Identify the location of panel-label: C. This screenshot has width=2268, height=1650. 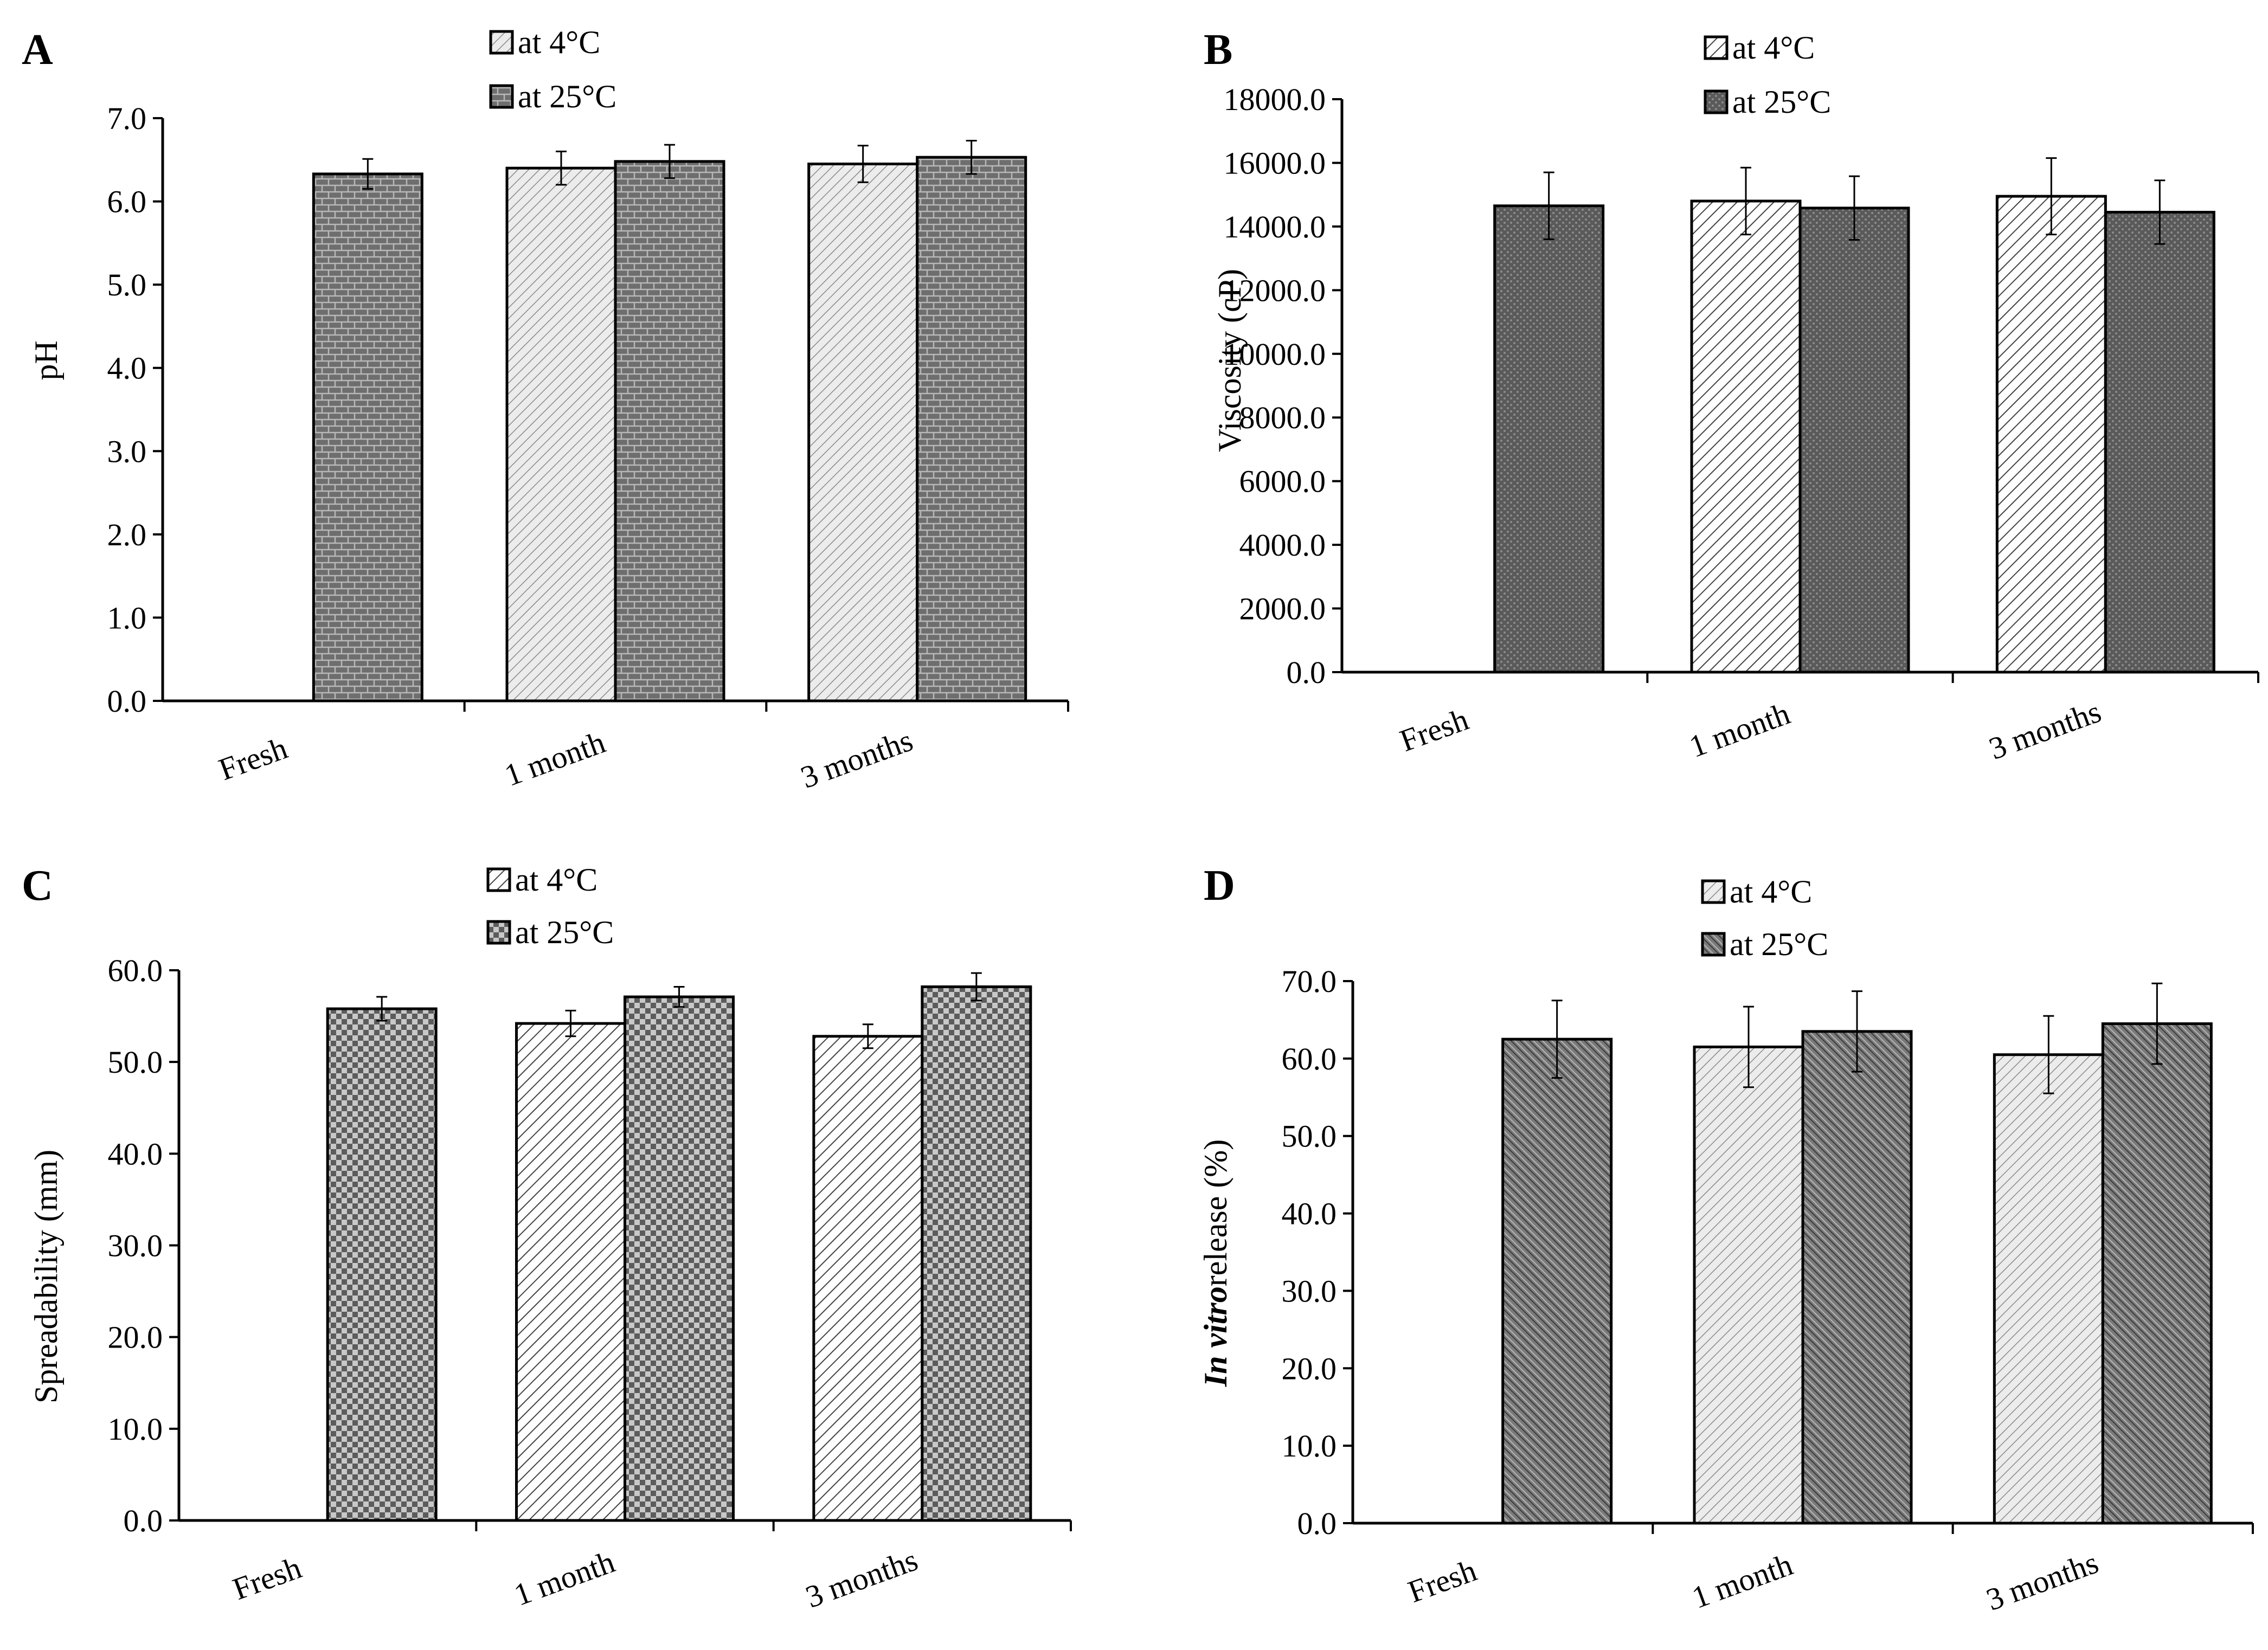
(37, 886).